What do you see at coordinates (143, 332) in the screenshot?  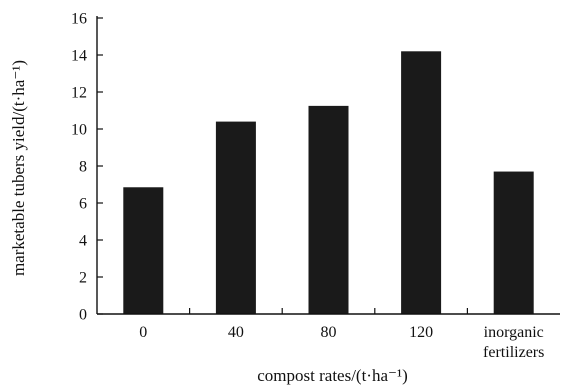 I see `x-tick-label: 0` at bounding box center [143, 332].